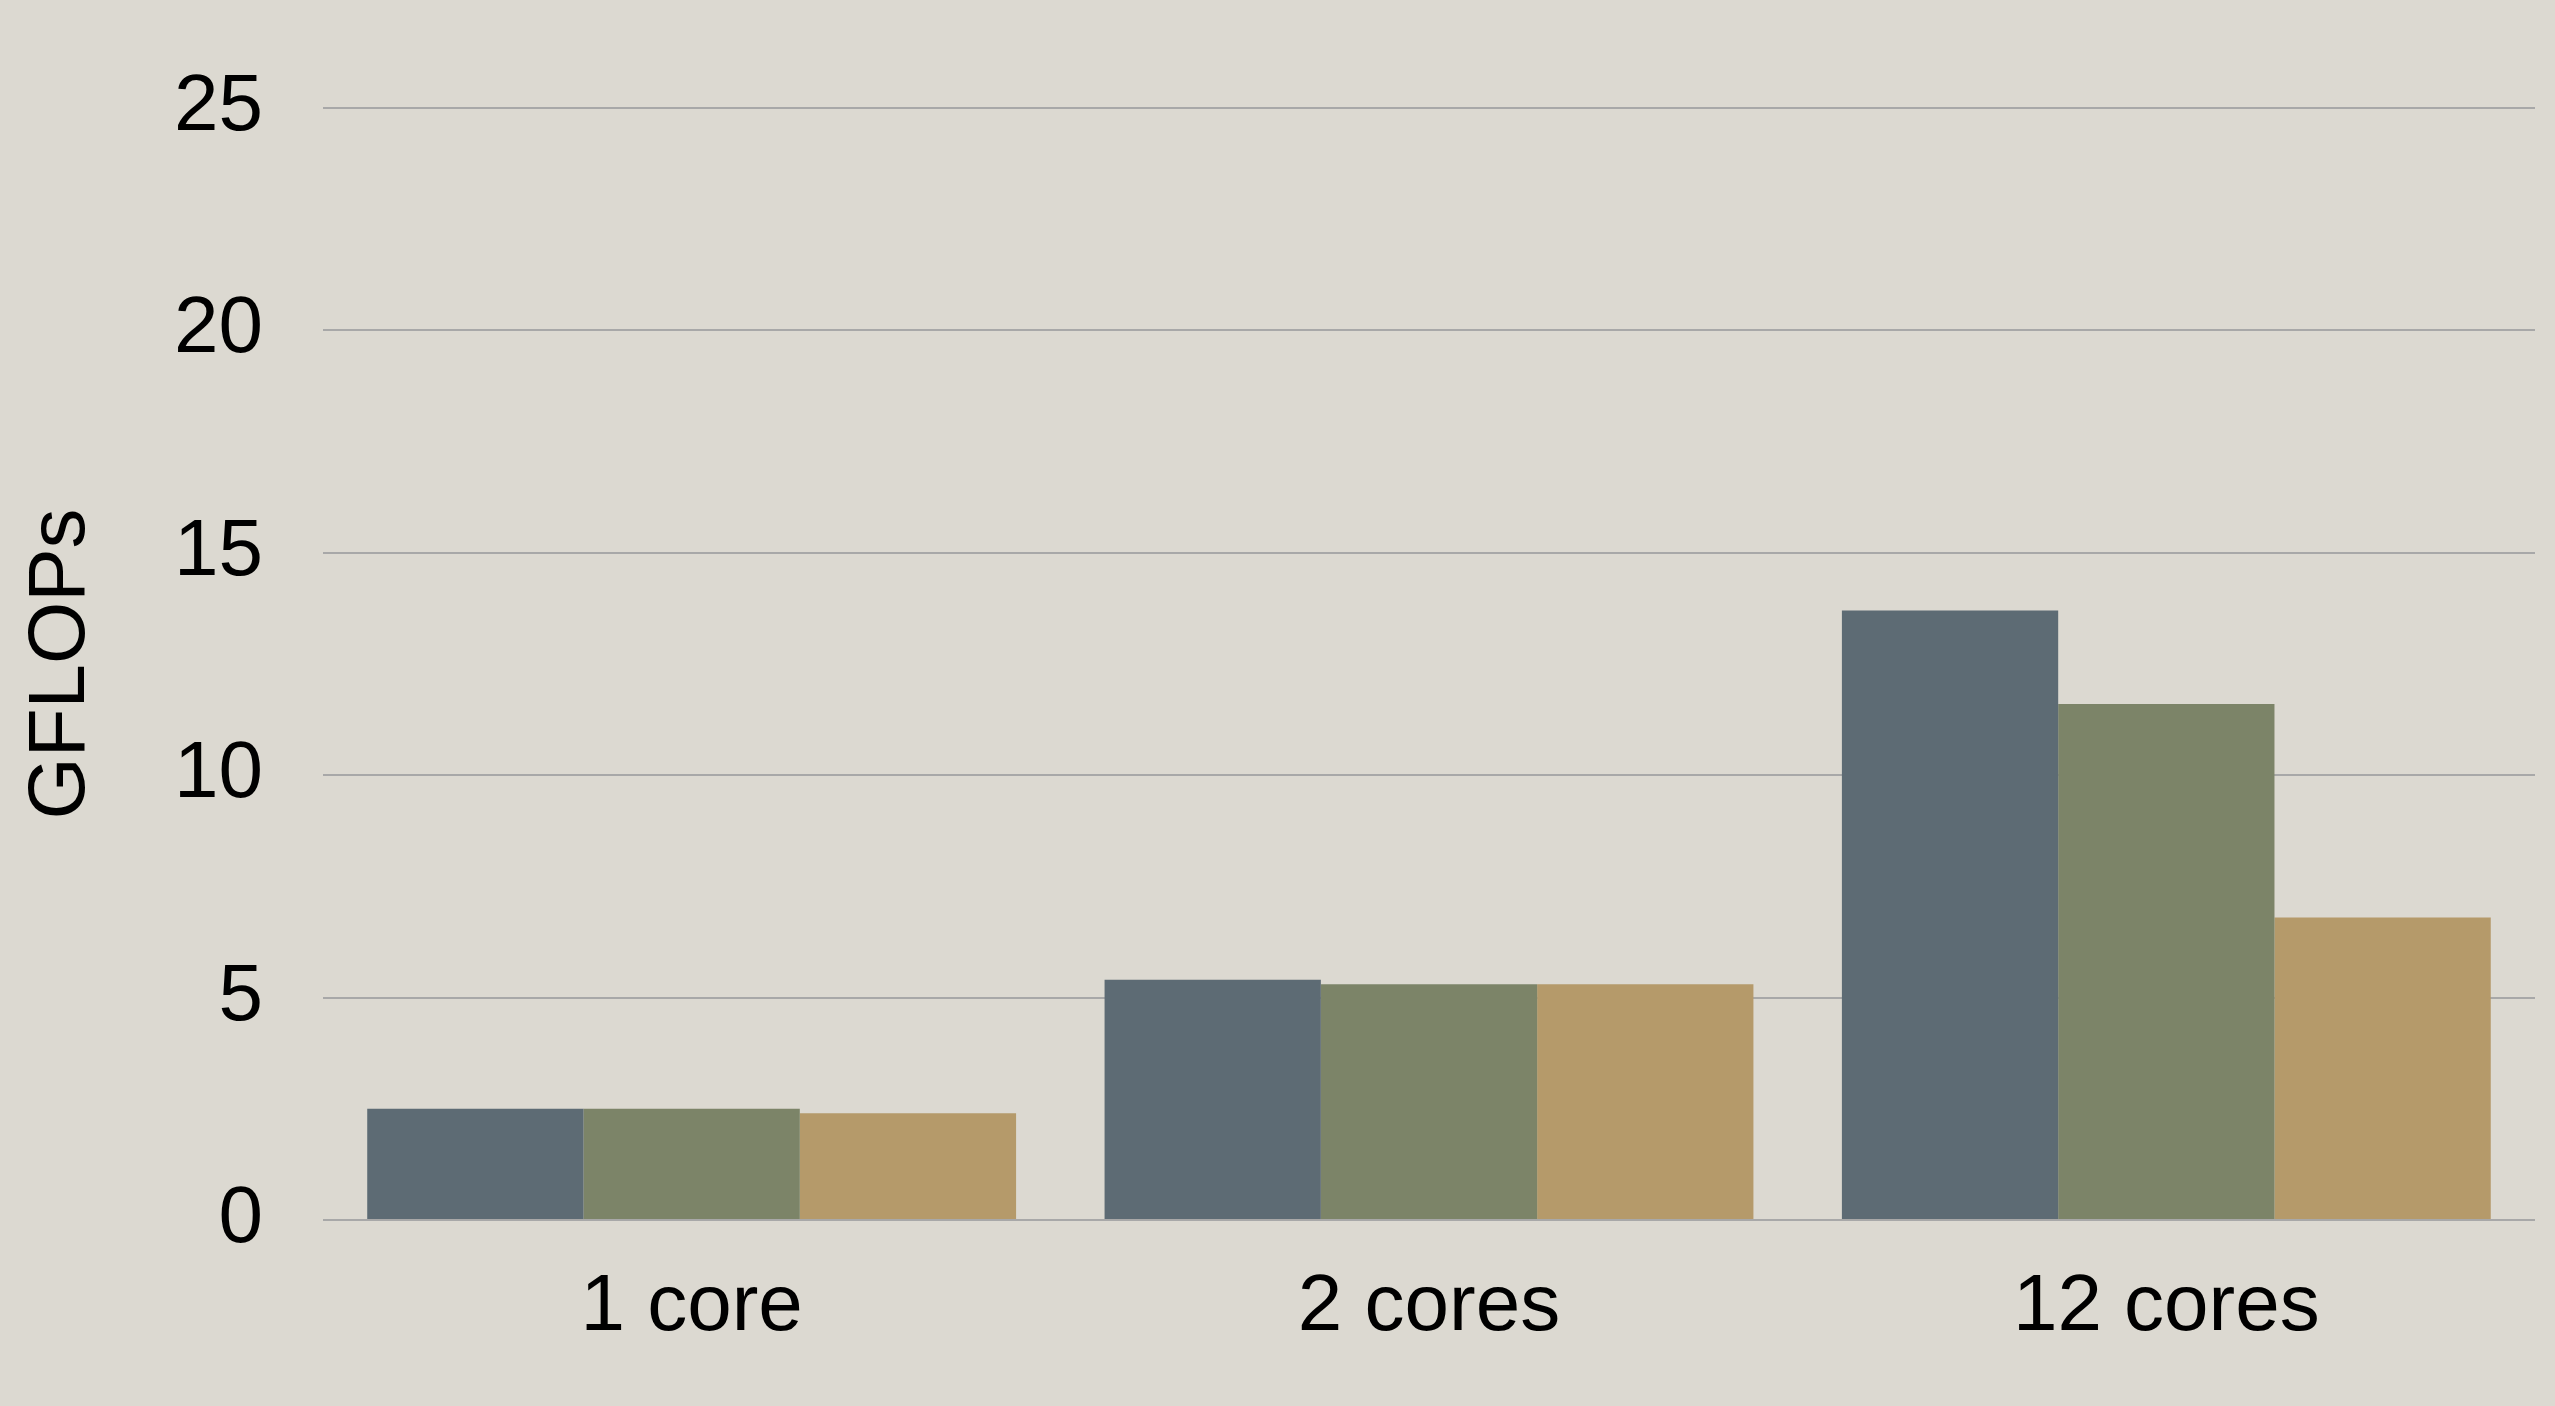 Image resolution: width=2555 pixels, height=1406 pixels. Describe the element at coordinates (240, 1215) in the screenshot. I see `y-tick-label: 0` at that location.